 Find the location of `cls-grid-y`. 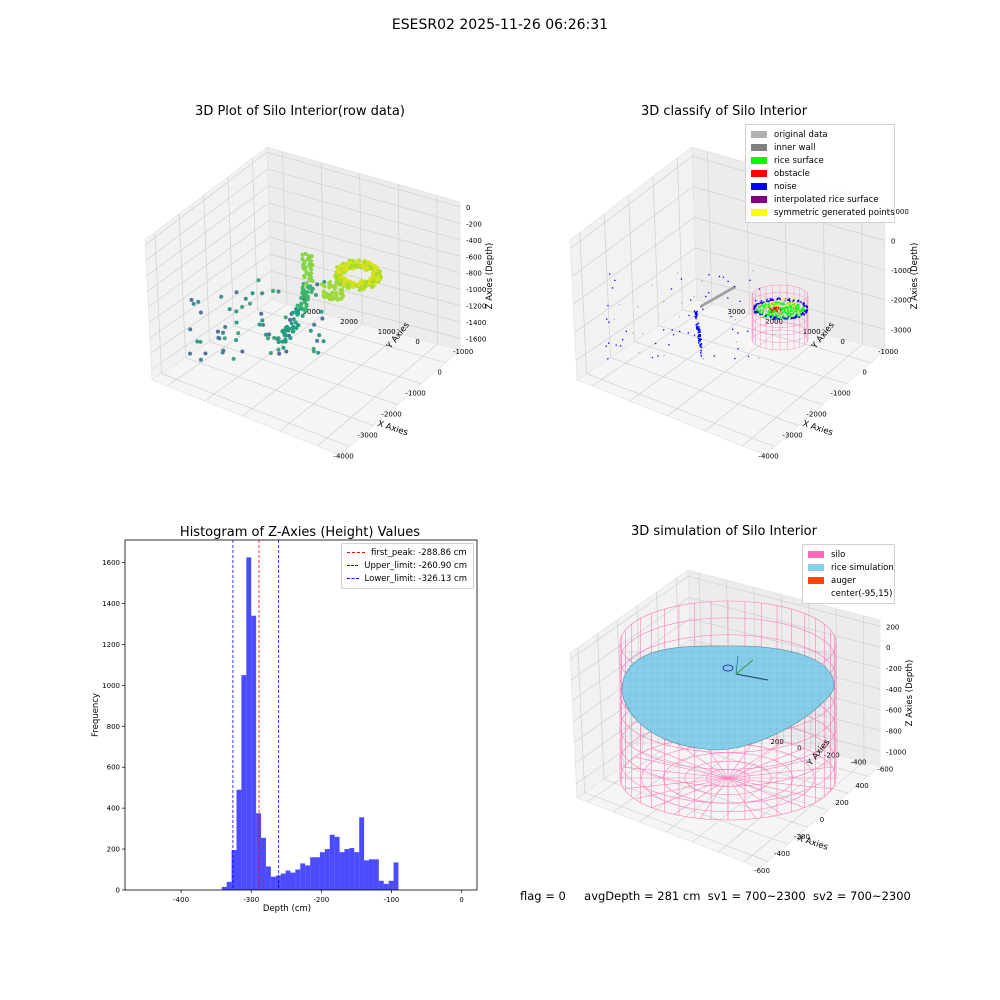

cls-grid-y is located at coordinates (765, 308).